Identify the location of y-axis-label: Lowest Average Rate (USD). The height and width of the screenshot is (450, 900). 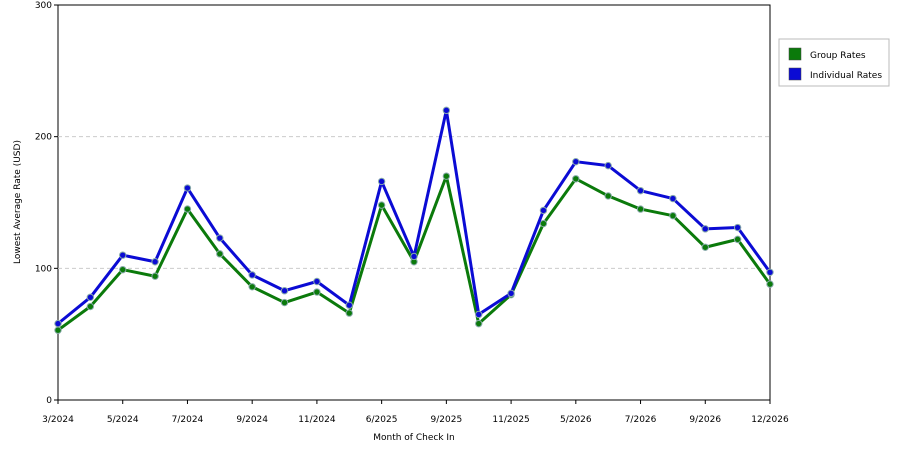
(18, 202).